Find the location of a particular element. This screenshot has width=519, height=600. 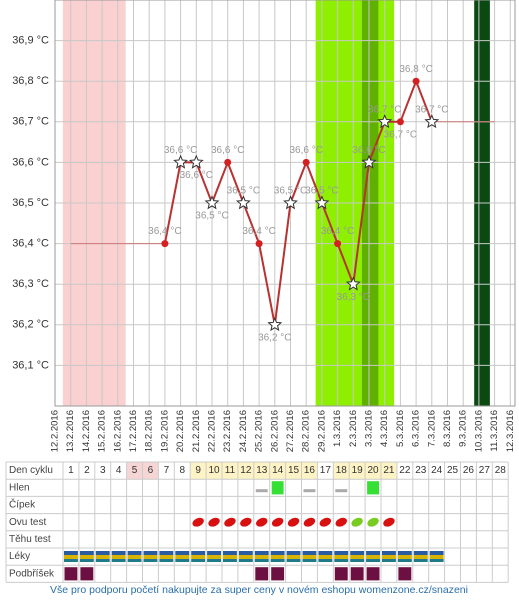

mucus-icon is located at coordinates (261, 491).